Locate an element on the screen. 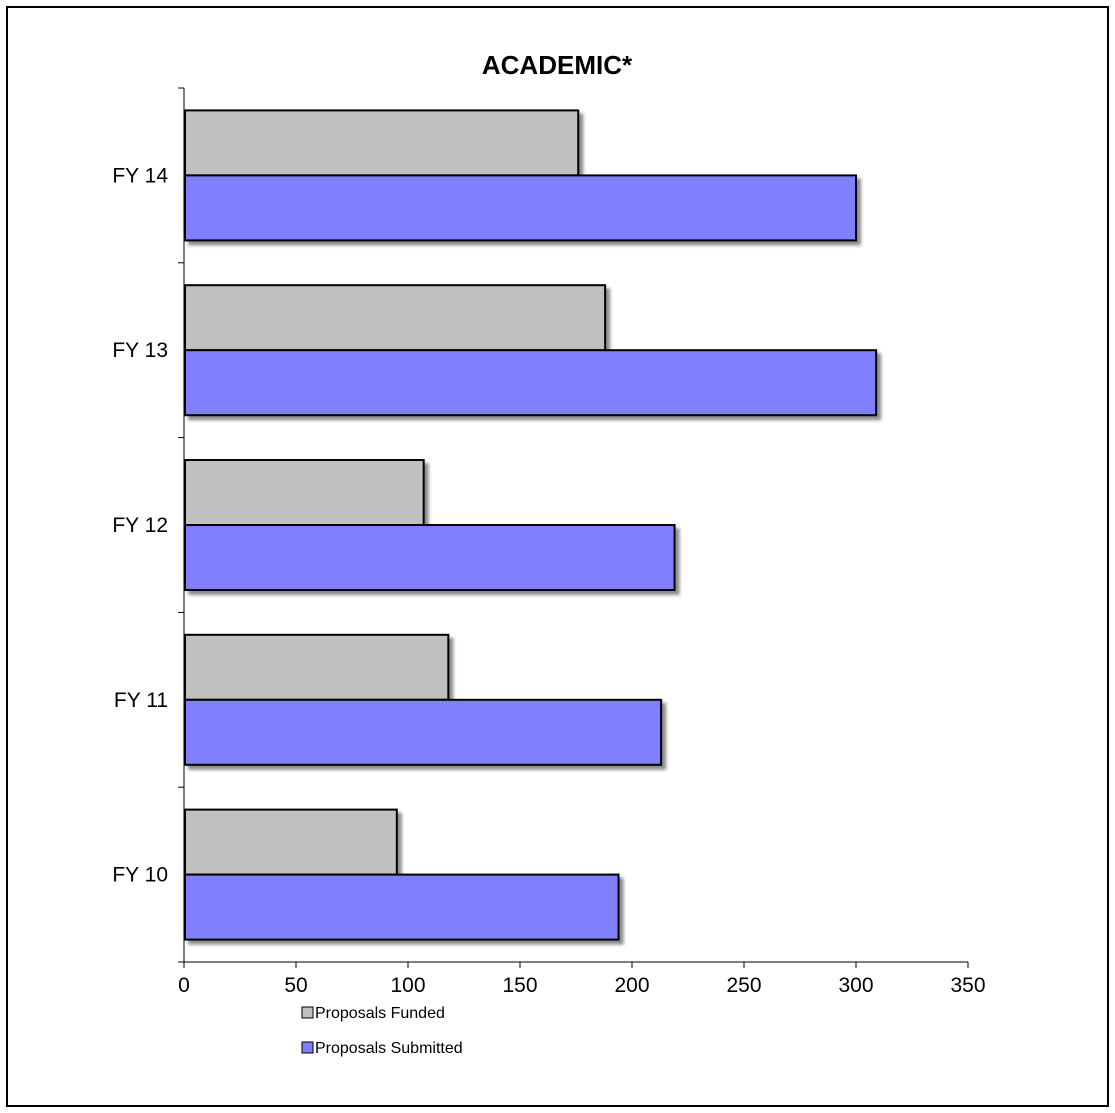 This screenshot has height=1113, width=1115. x-tick-label: 150 is located at coordinates (519, 985).